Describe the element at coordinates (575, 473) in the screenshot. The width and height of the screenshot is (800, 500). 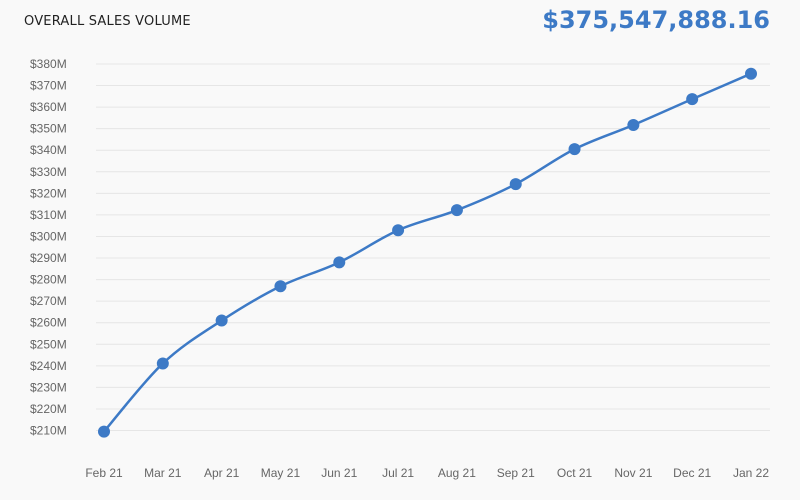
I see `x-tick-label: Oct 21` at that location.